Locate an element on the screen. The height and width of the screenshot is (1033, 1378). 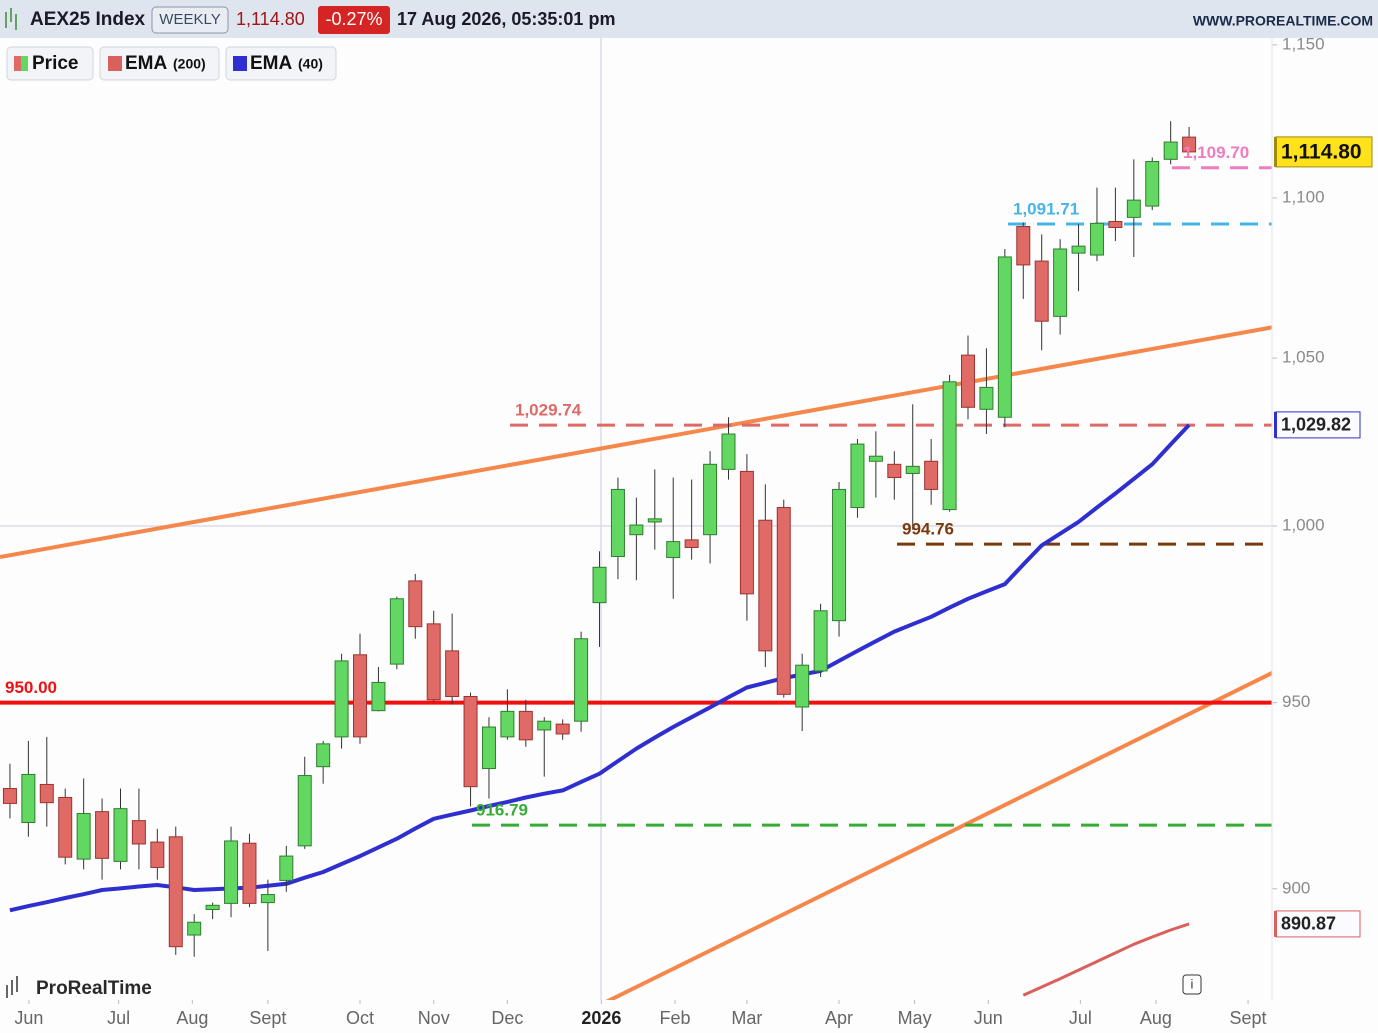
price-badge-label: 1,029.82 is located at coordinates (1316, 425).